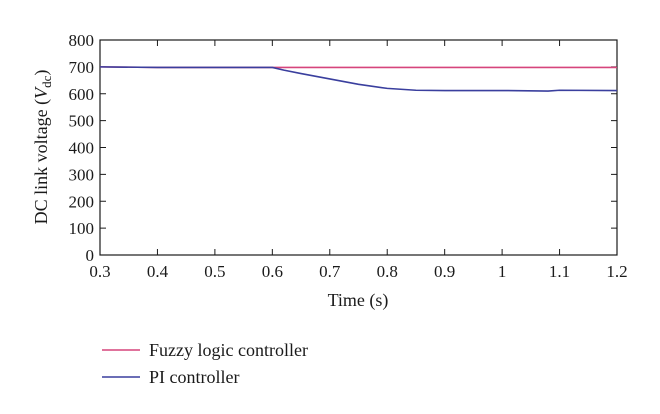  What do you see at coordinates (41, 92) in the screenshot?
I see `y-axis-title-var: V` at bounding box center [41, 92].